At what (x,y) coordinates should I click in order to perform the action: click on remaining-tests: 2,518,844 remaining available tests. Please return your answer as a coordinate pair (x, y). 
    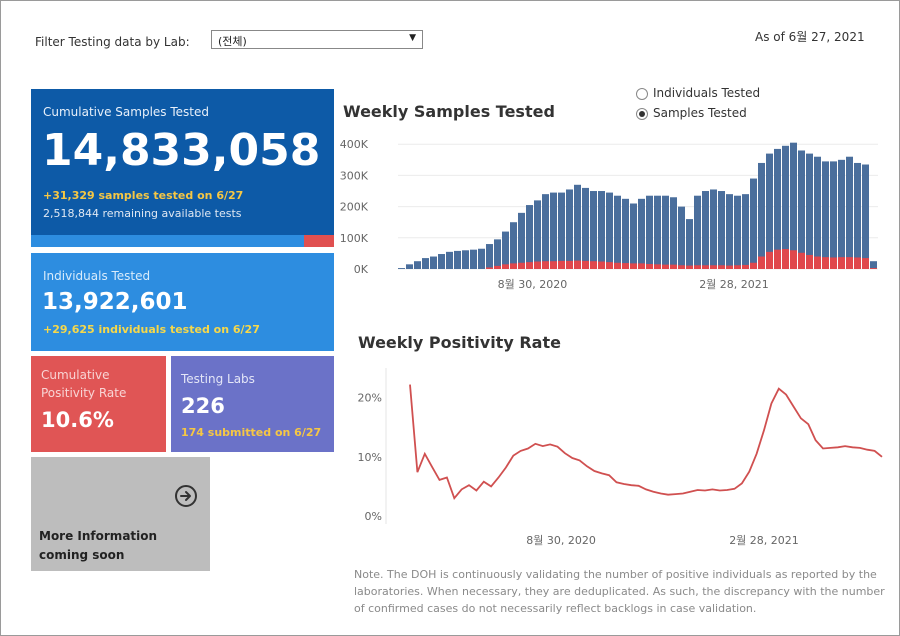
    Looking at the image, I should click on (142, 213).